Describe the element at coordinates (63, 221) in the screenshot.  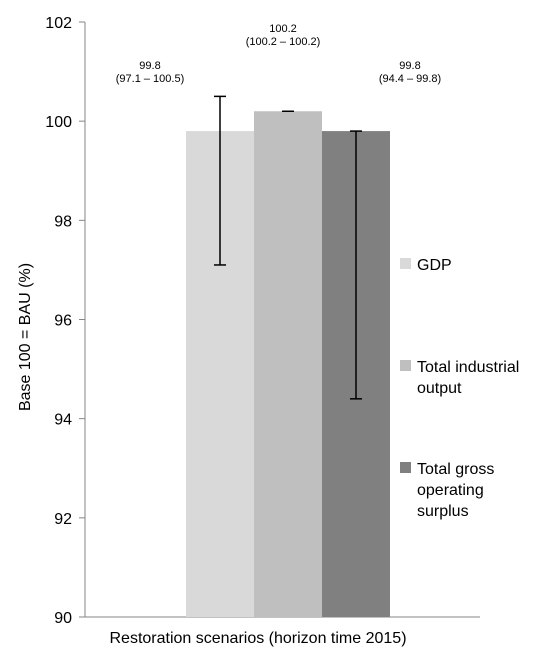
I see `y-tick-label: 98` at that location.